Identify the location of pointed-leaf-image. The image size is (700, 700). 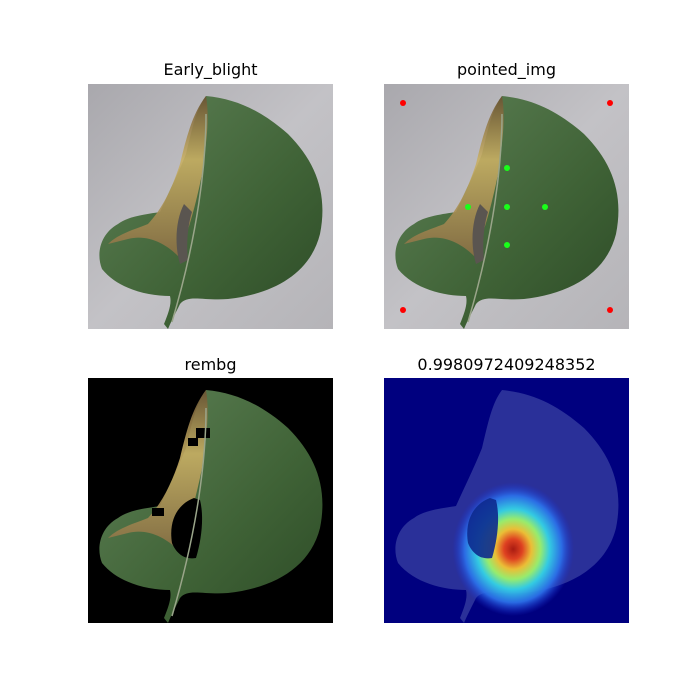
(506, 206).